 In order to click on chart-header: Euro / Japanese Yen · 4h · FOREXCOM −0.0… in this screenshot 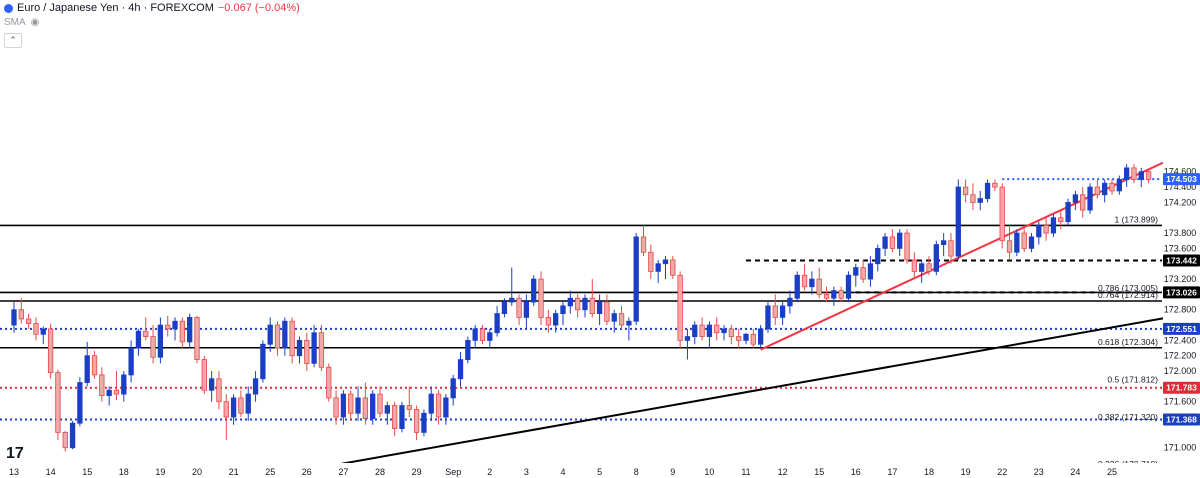, I will do `click(152, 8)`.